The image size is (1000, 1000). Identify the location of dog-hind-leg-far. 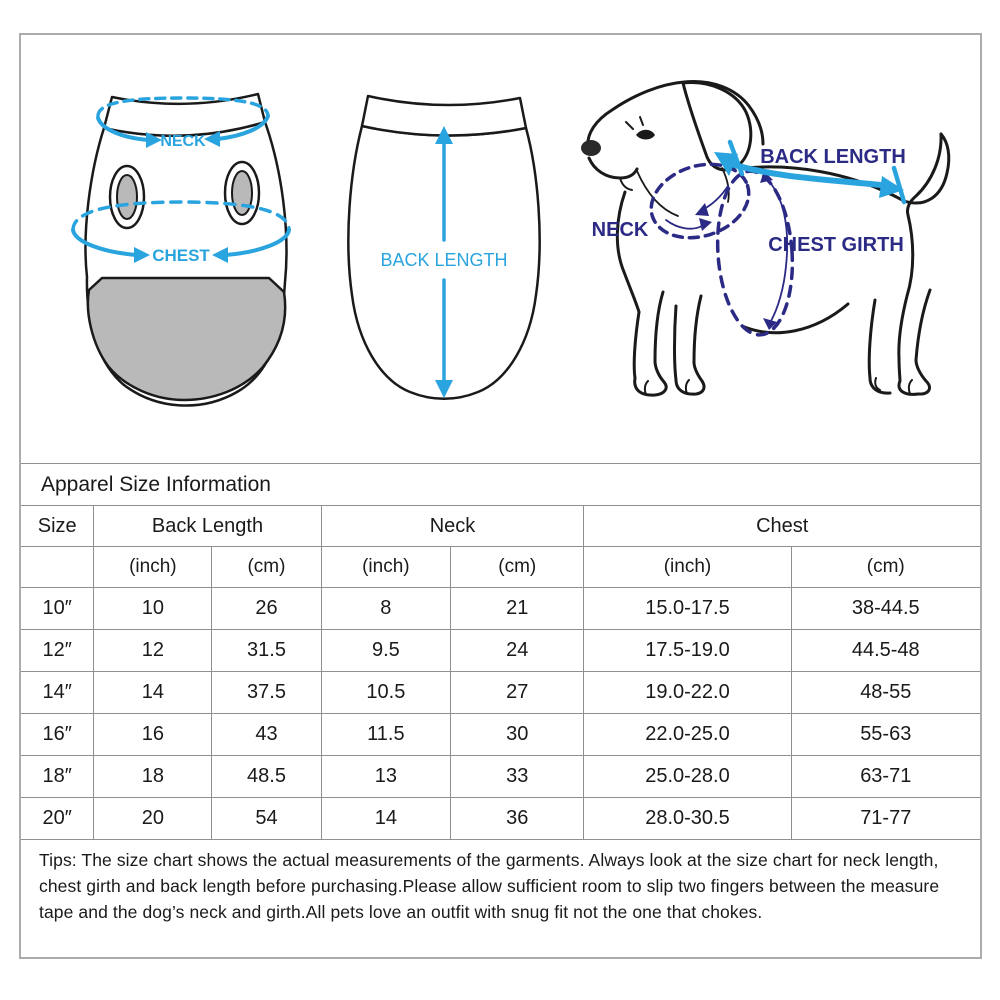
(879, 346).